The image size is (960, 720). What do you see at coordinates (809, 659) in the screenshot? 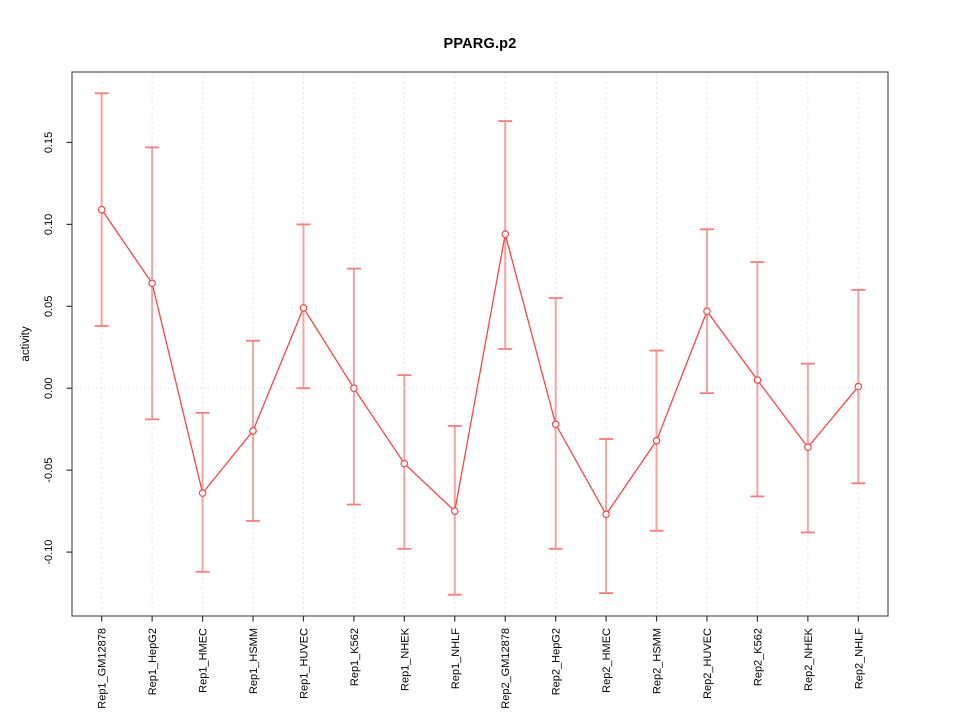
I see `x-tick-label: Rep2_NHEK` at bounding box center [809, 659].